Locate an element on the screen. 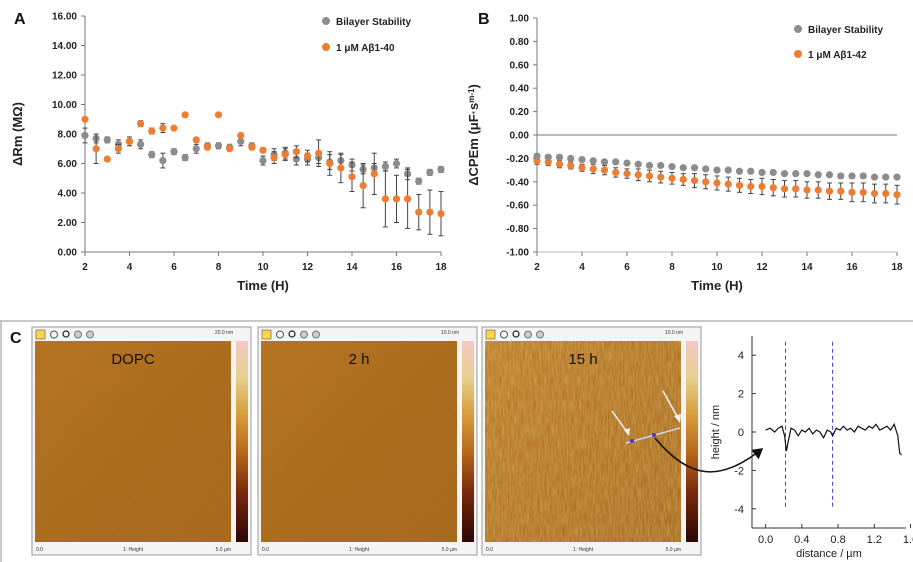 This screenshot has width=913, height=562. legend-b-marker-bilayer is located at coordinates (798, 29).